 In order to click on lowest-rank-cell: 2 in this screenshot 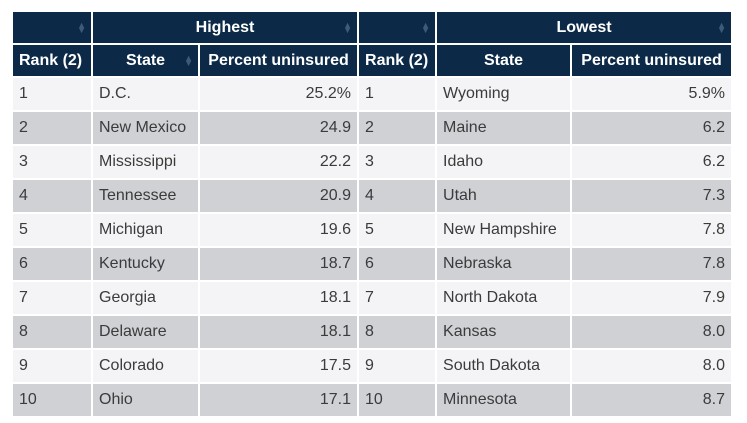, I will do `click(397, 128)`.